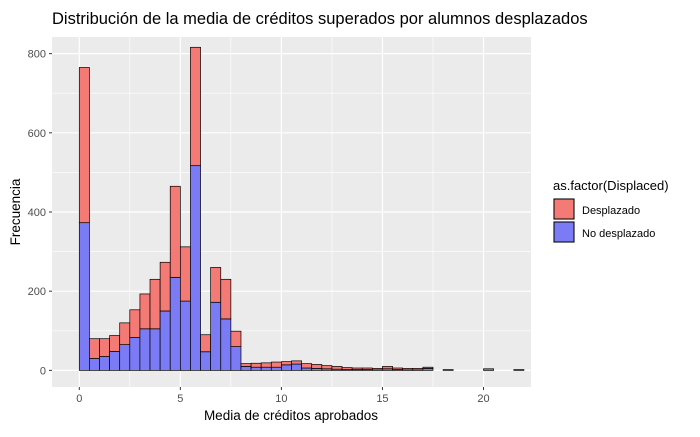  What do you see at coordinates (37, 134) in the screenshot?
I see `y-tick-label: 600` at bounding box center [37, 134].